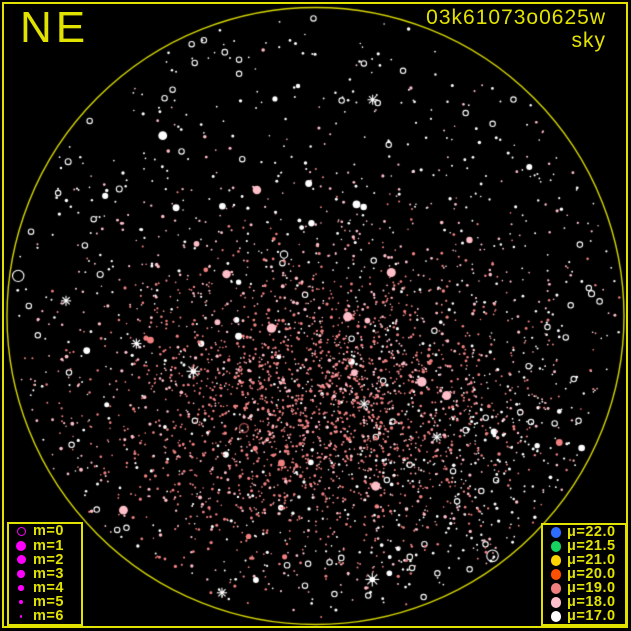 Image resolution: width=631 pixels, height=631 pixels. What do you see at coordinates (591, 546) in the screenshot?
I see `mu-legend-label: μ=21.5` at bounding box center [591, 546].